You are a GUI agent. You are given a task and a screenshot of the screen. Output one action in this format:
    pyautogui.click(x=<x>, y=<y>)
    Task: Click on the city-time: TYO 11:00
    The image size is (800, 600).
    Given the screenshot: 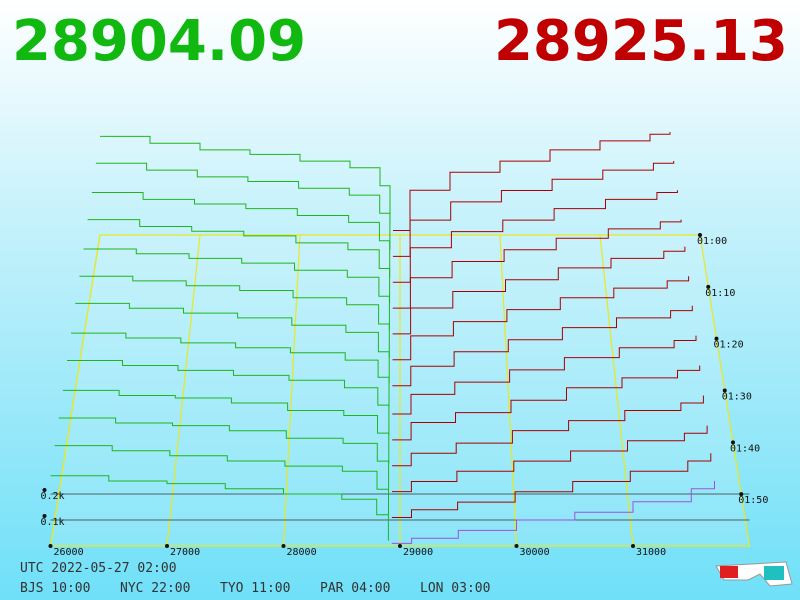 What is the action you would take?
    pyautogui.click(x=255, y=588)
    